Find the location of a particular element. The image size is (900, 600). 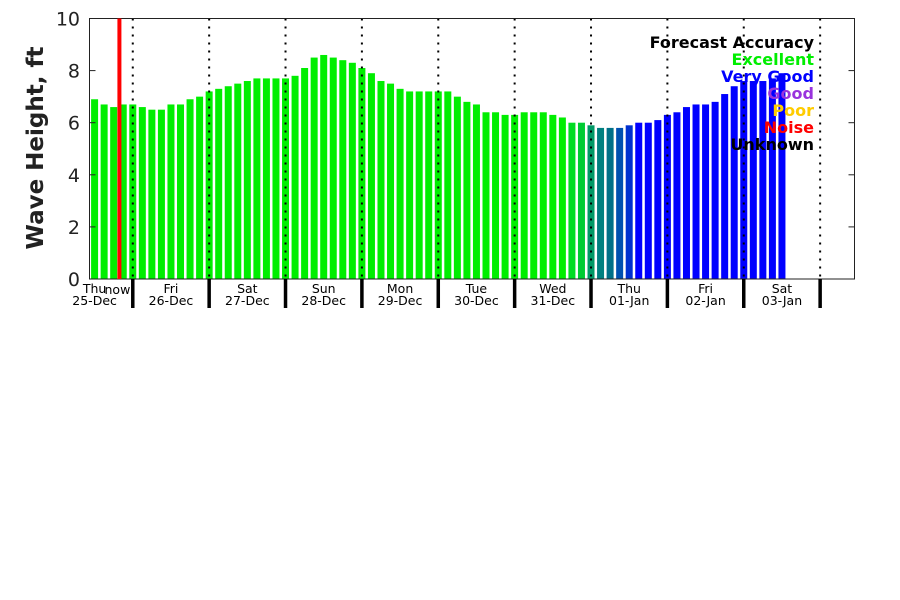

date-label: 01-Jan is located at coordinates (629, 300).